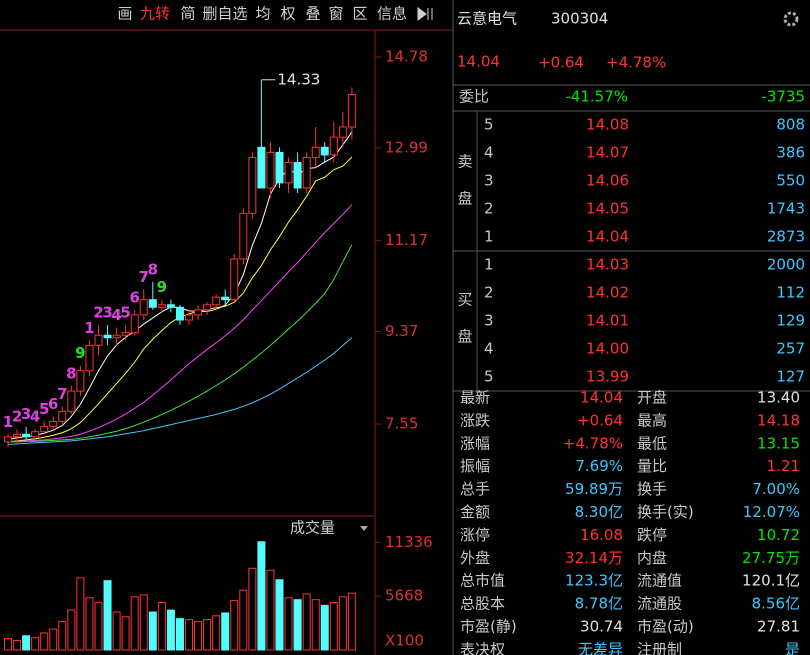 This screenshot has height=655, width=810. Describe the element at coordinates (474, 97) in the screenshot. I see `weibi-label: 委比` at that location.